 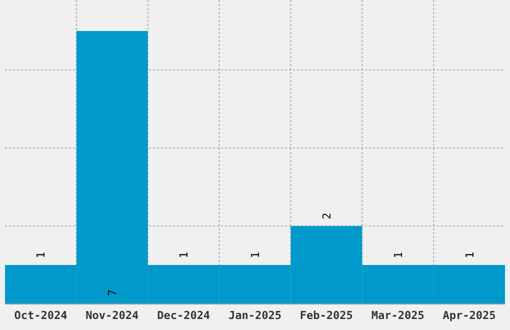 What do you see at coordinates (113, 315) in the screenshot?
I see `x-tick-label: Nov-2024` at bounding box center [113, 315].